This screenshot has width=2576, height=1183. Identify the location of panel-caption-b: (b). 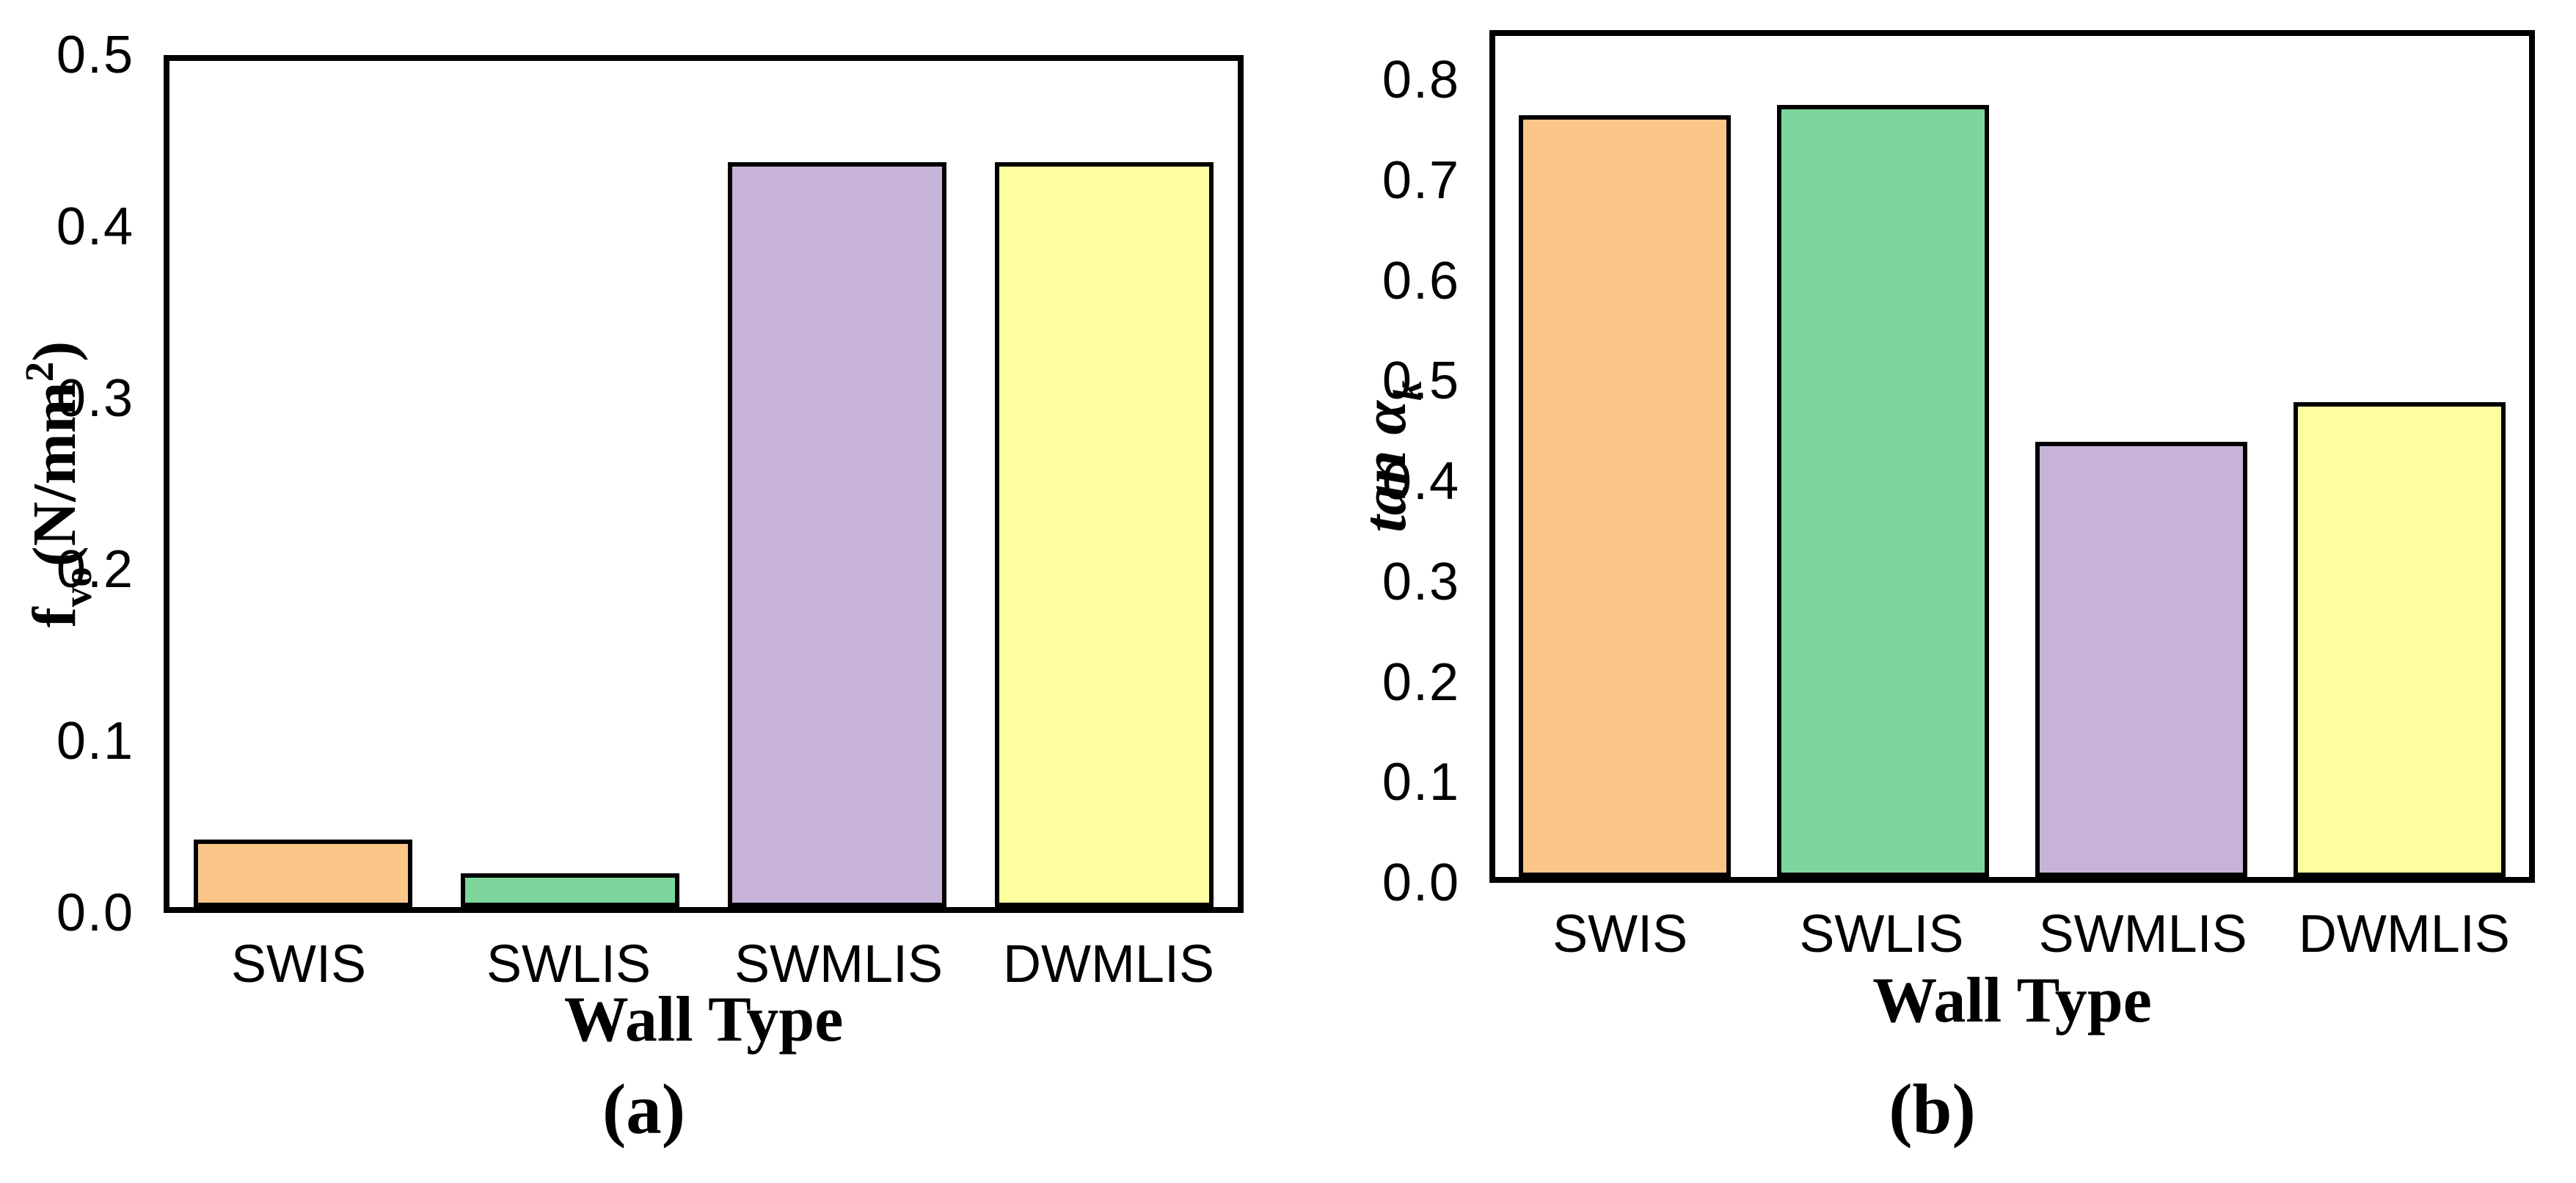
(1933, 1109).